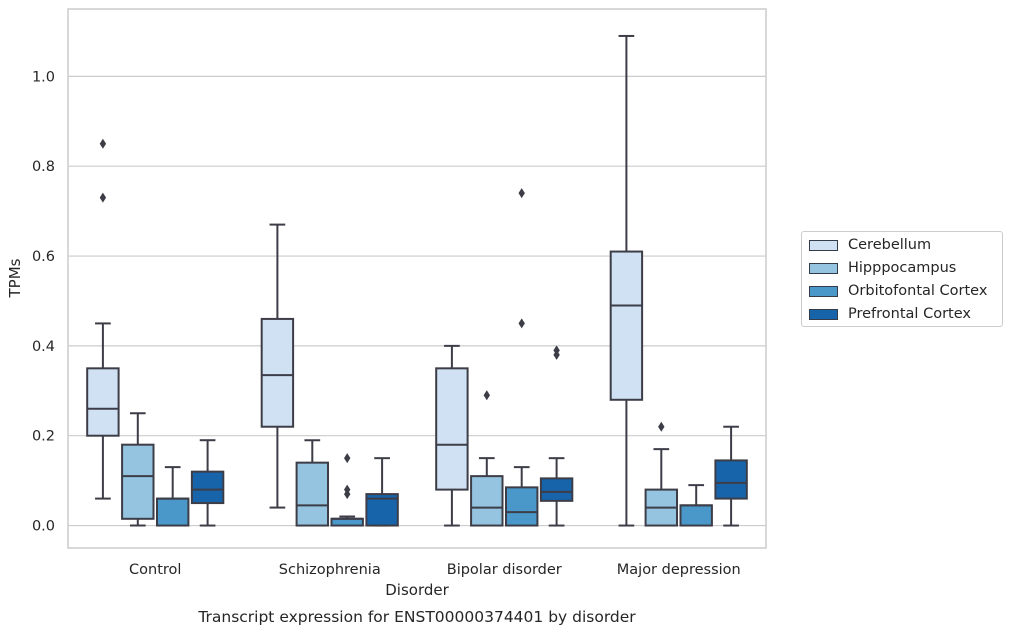 This screenshot has width=1014, height=634. What do you see at coordinates (15, 278) in the screenshot?
I see `y-axis-label: TPMs` at bounding box center [15, 278].